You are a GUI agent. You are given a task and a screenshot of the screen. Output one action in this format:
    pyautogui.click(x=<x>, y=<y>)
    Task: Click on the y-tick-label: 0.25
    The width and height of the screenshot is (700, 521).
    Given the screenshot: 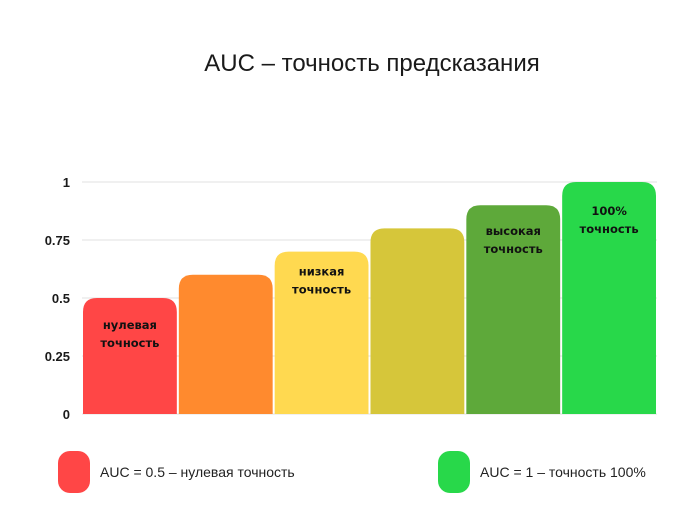 What is the action you would take?
    pyautogui.click(x=57, y=356)
    